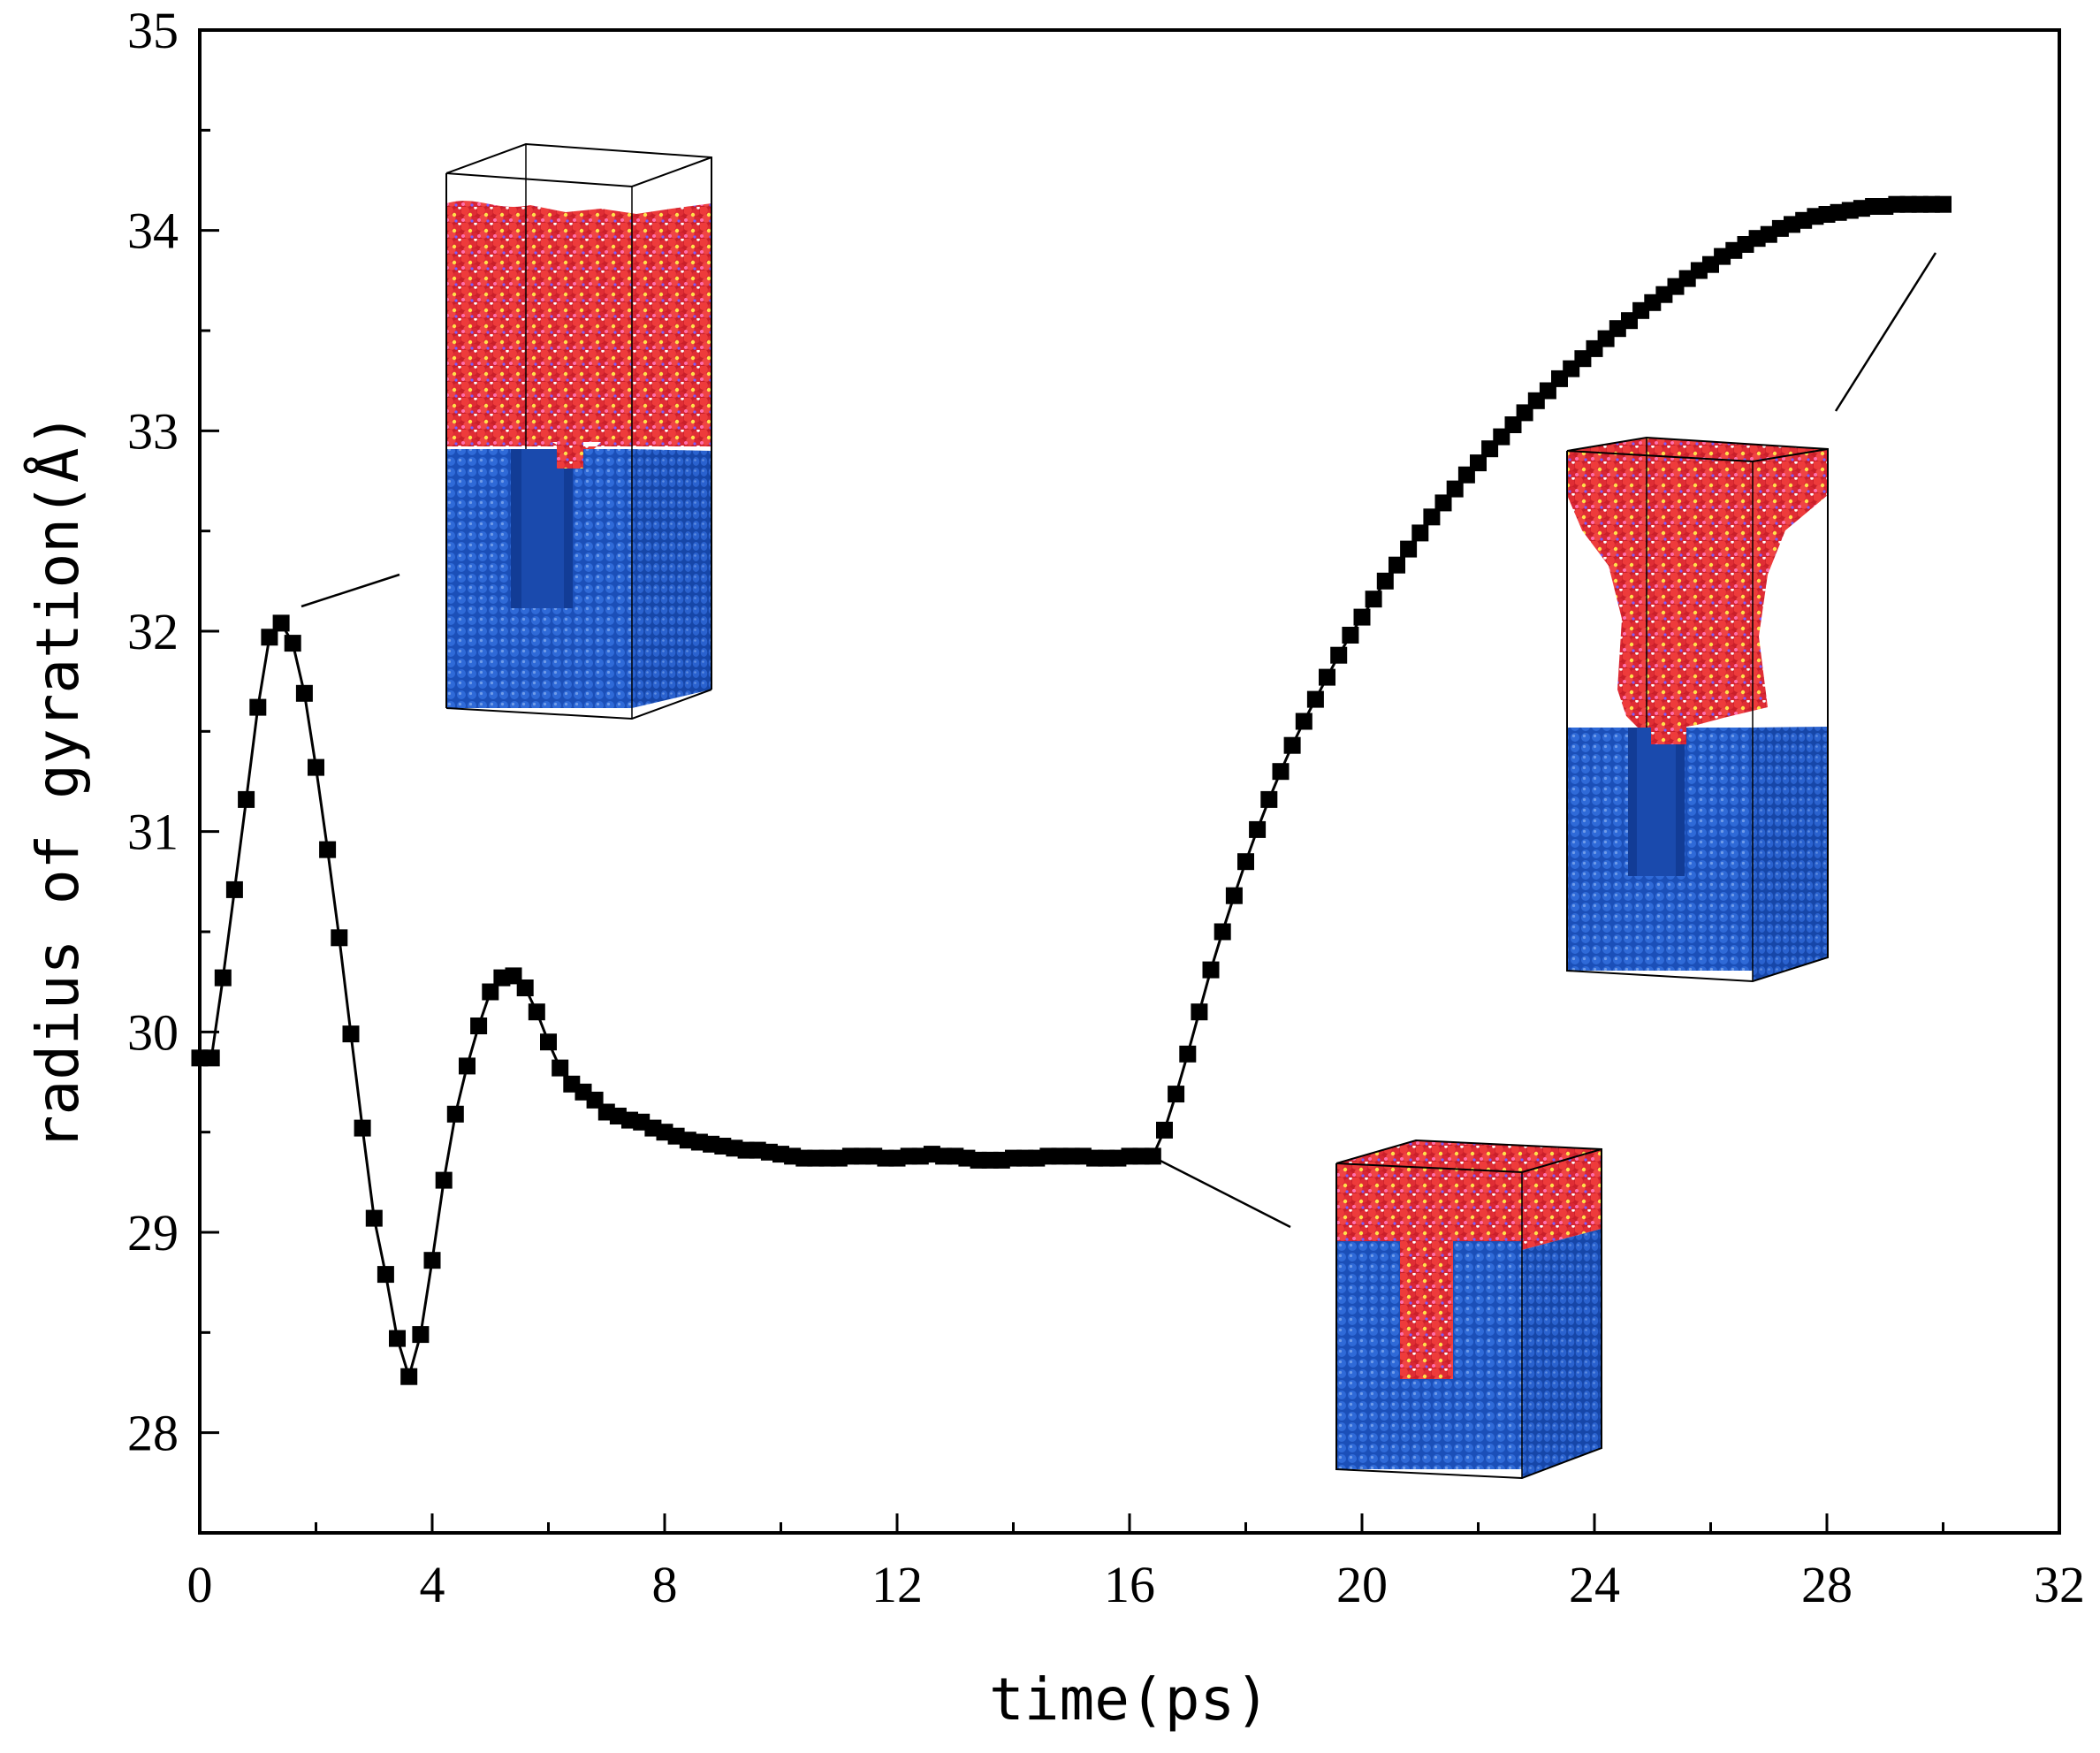  Describe the element at coordinates (2059, 1584) in the screenshot. I see `x-tick-label: 32` at that location.